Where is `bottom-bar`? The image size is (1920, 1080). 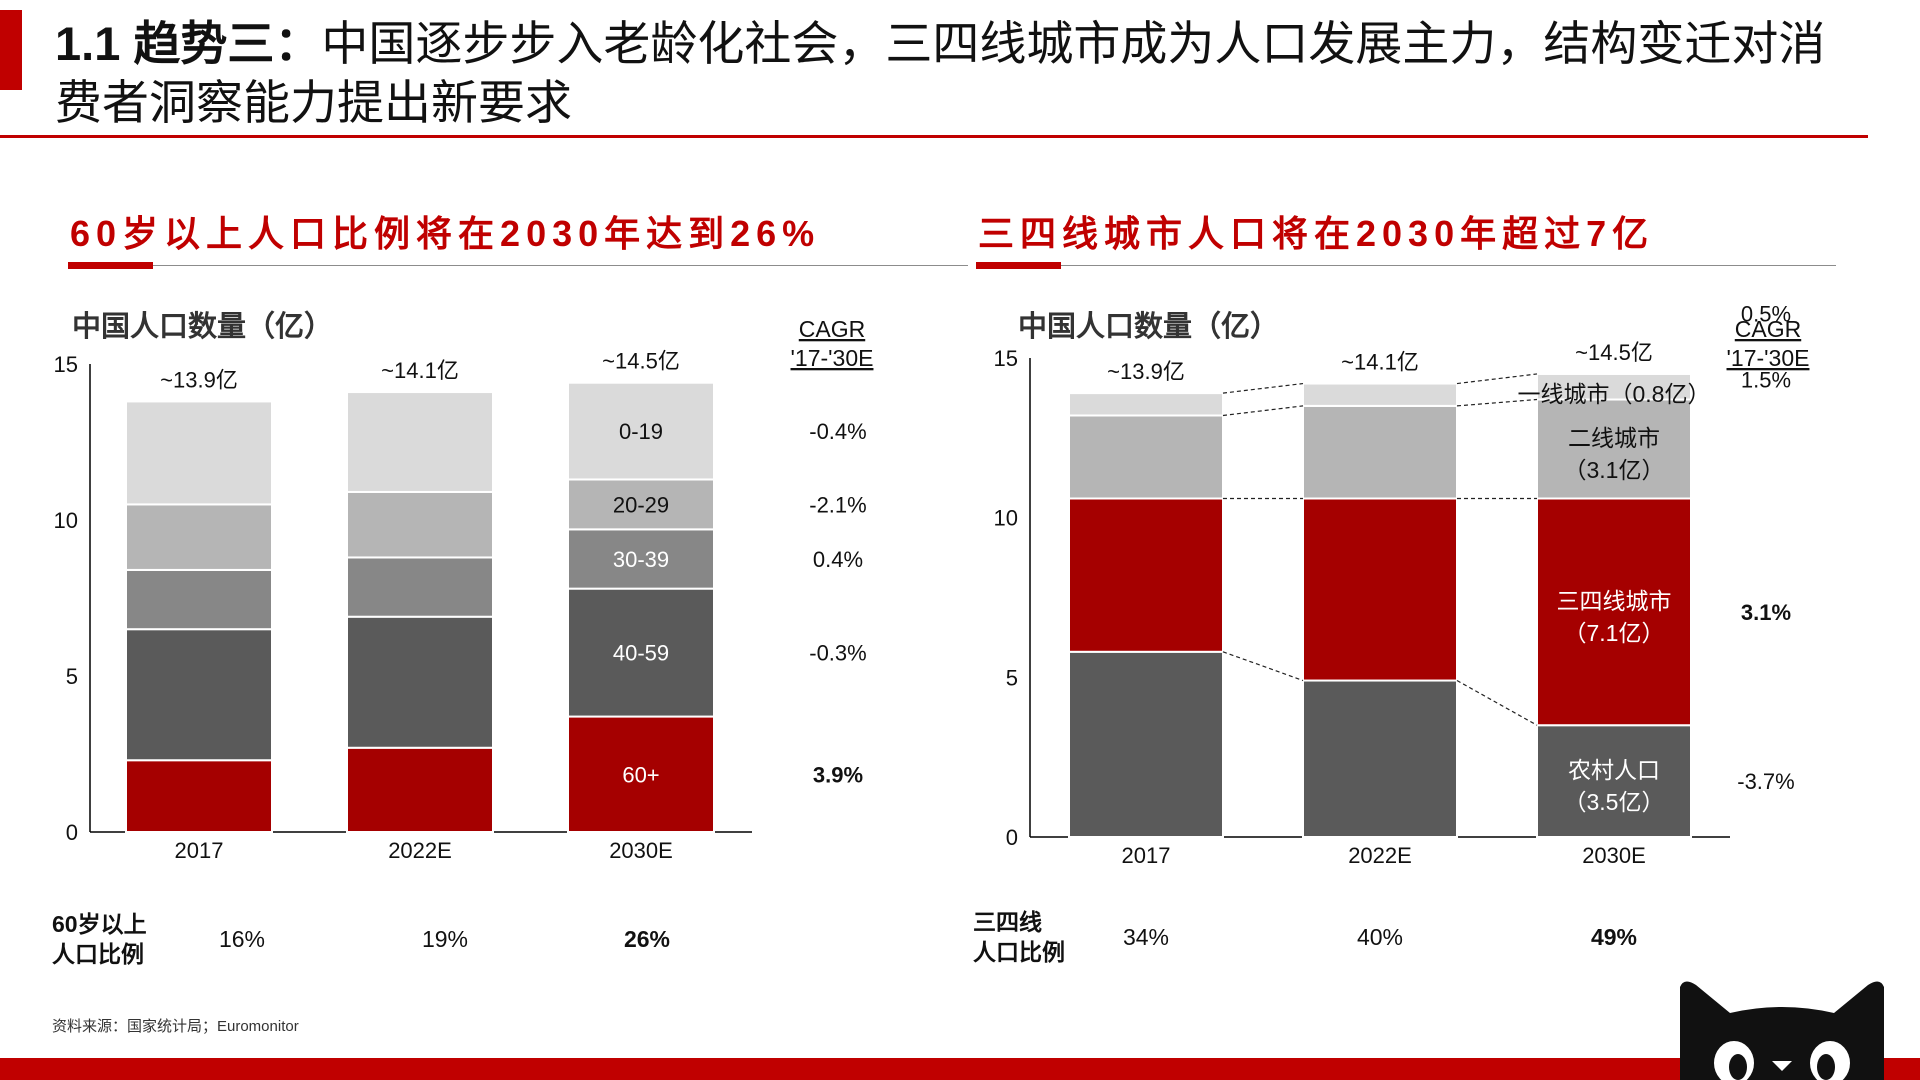
bottom-bar is located at coordinates (960, 1069).